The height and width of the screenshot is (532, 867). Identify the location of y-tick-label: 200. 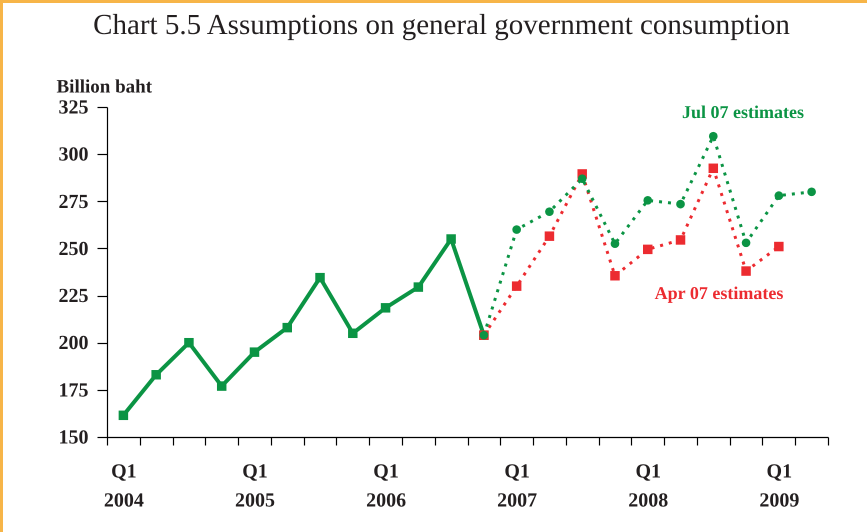
(73, 343).